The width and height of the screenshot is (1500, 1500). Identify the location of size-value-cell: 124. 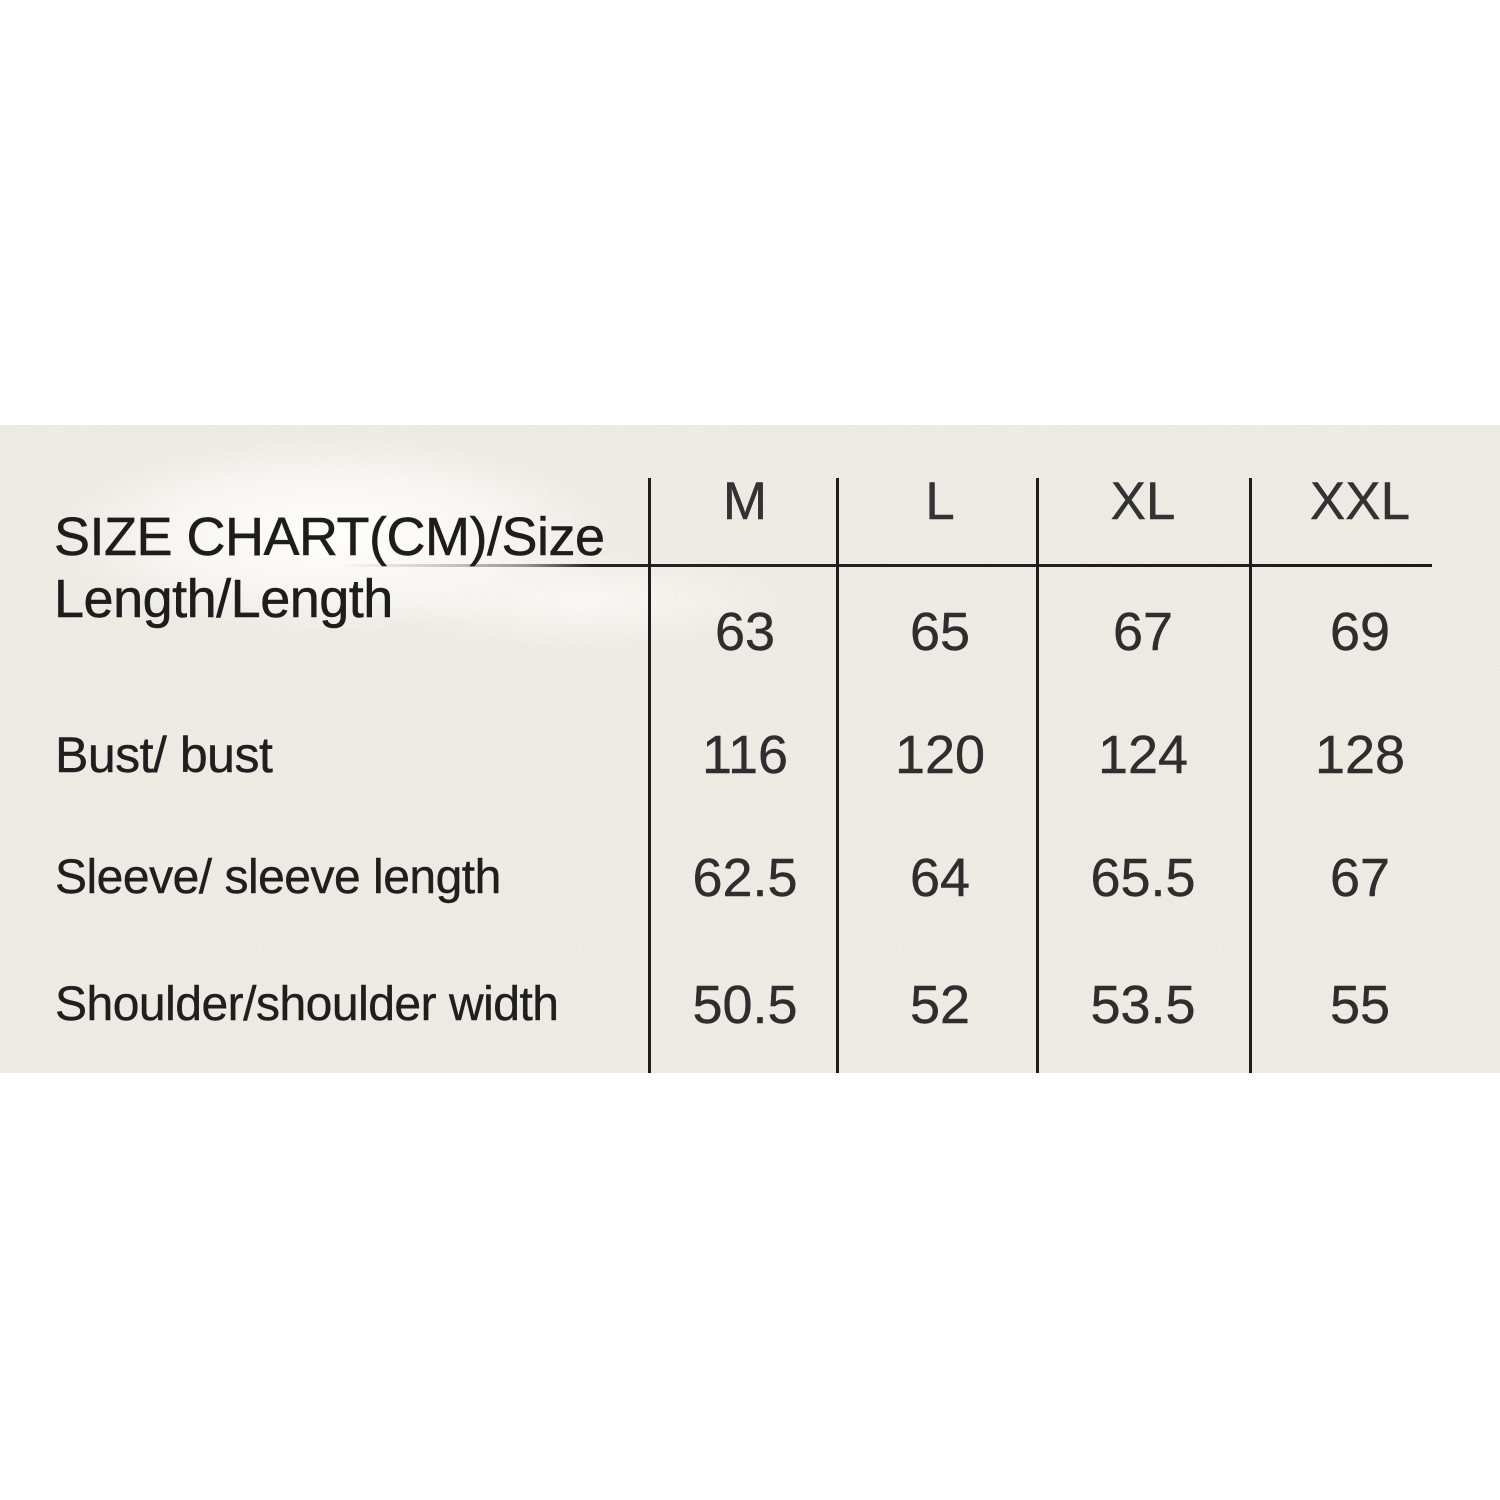
(1143, 755).